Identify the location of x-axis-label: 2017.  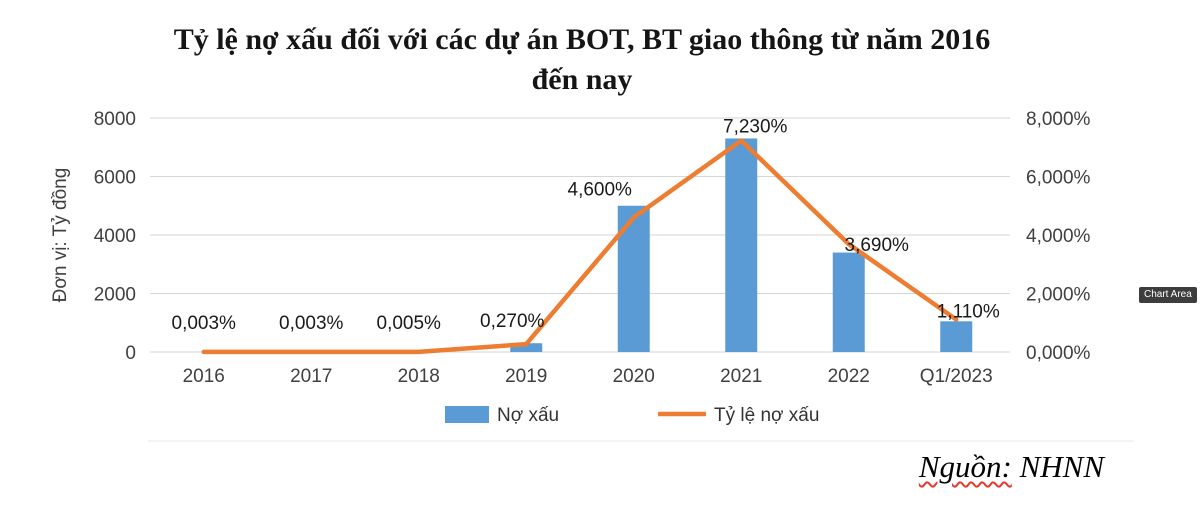
(311, 376).